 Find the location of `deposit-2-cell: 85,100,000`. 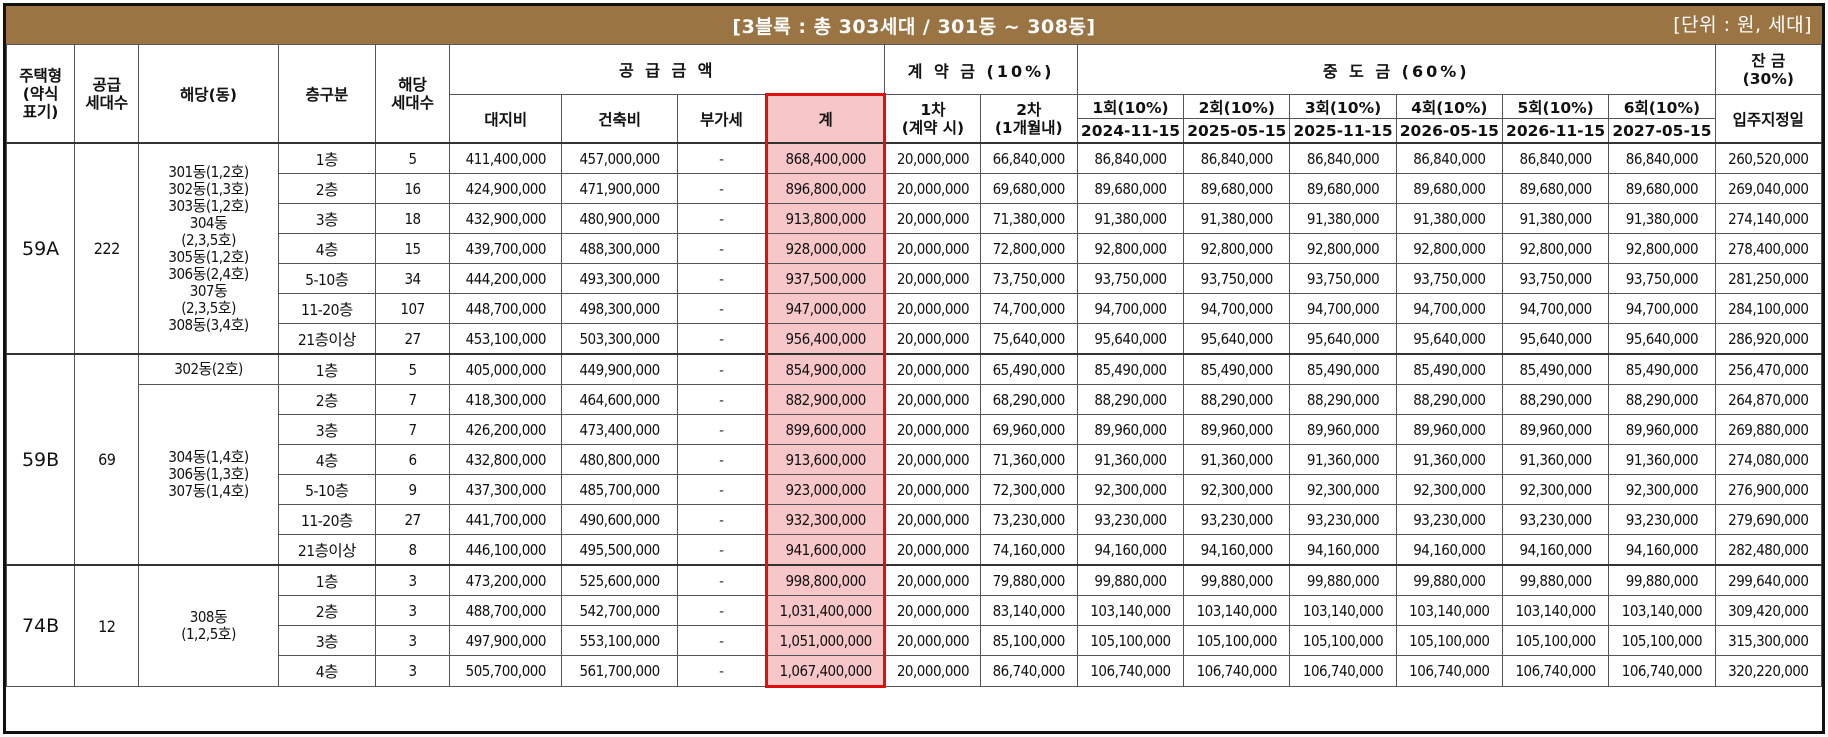

deposit-2-cell: 85,100,000 is located at coordinates (1028, 640).